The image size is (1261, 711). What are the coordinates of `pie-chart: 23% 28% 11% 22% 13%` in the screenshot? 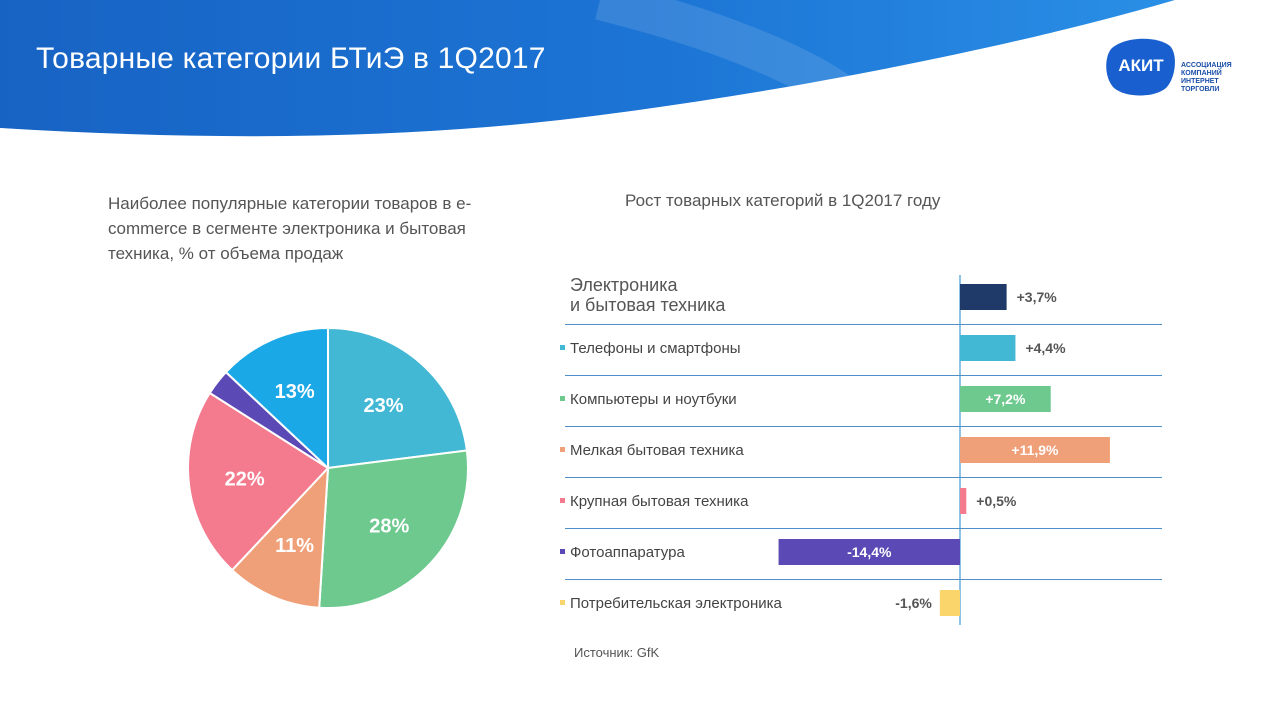 It's located at (328, 467).